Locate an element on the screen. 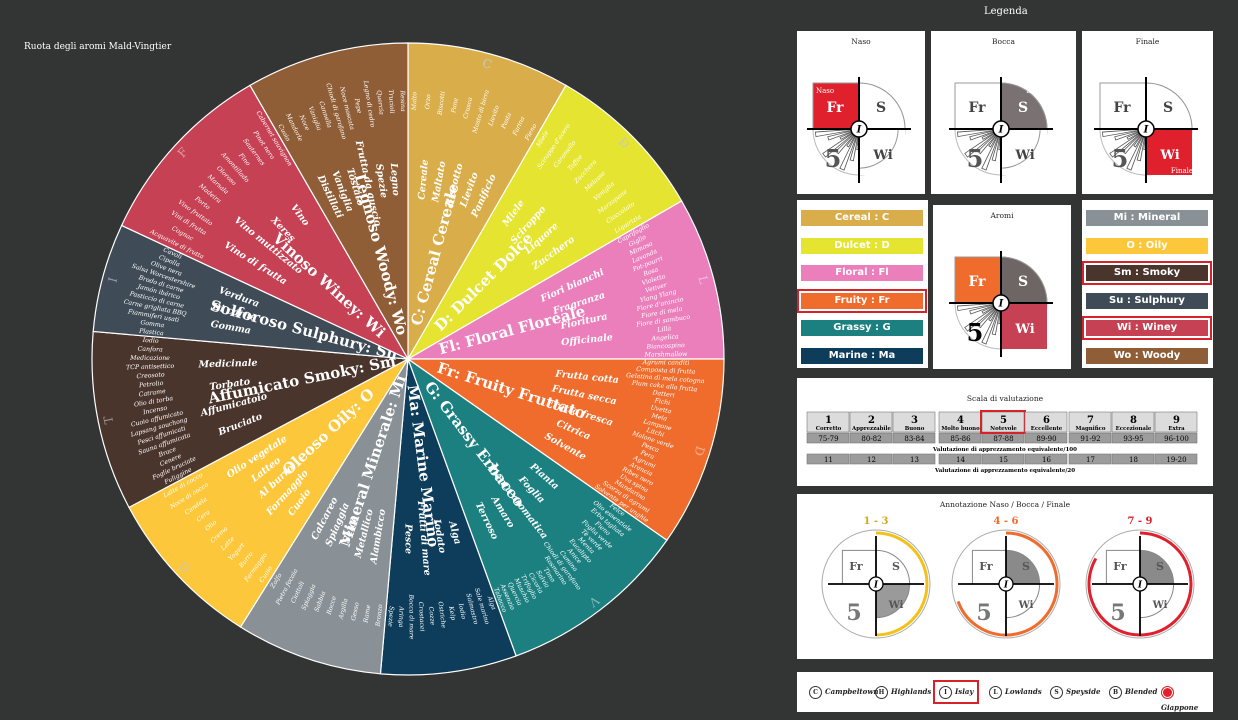 The image size is (1238, 720). scale-range: 85-86 is located at coordinates (960, 439).